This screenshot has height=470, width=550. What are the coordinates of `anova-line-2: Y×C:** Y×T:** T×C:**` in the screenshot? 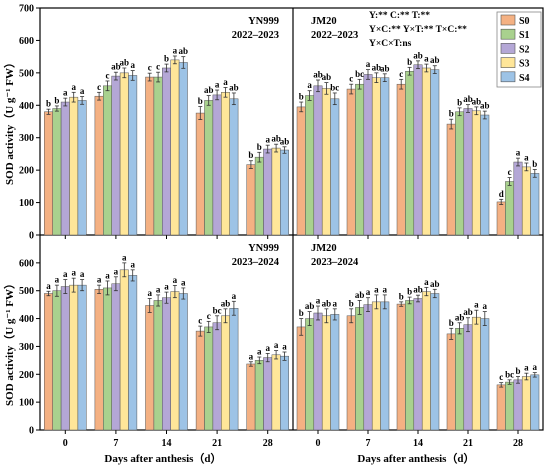 It's located at (418, 30).